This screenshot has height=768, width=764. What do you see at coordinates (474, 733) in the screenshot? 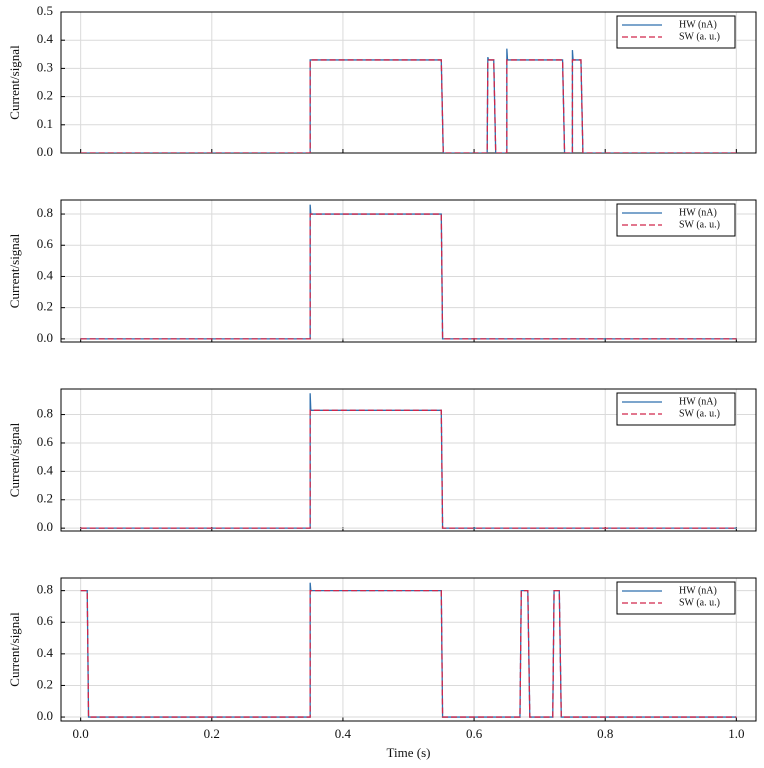
I see `x-tick-label: 0.6` at bounding box center [474, 733].